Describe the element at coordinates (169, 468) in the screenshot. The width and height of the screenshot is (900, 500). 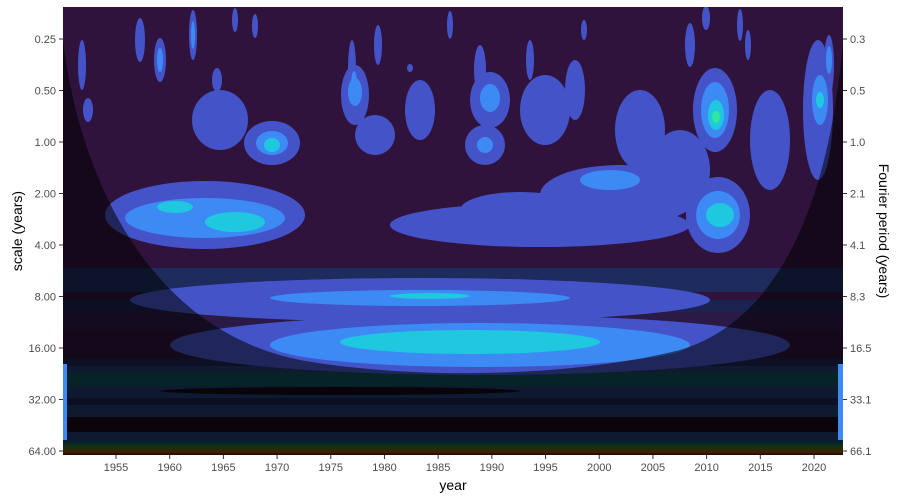
I see `x-tick-label: 1960` at that location.